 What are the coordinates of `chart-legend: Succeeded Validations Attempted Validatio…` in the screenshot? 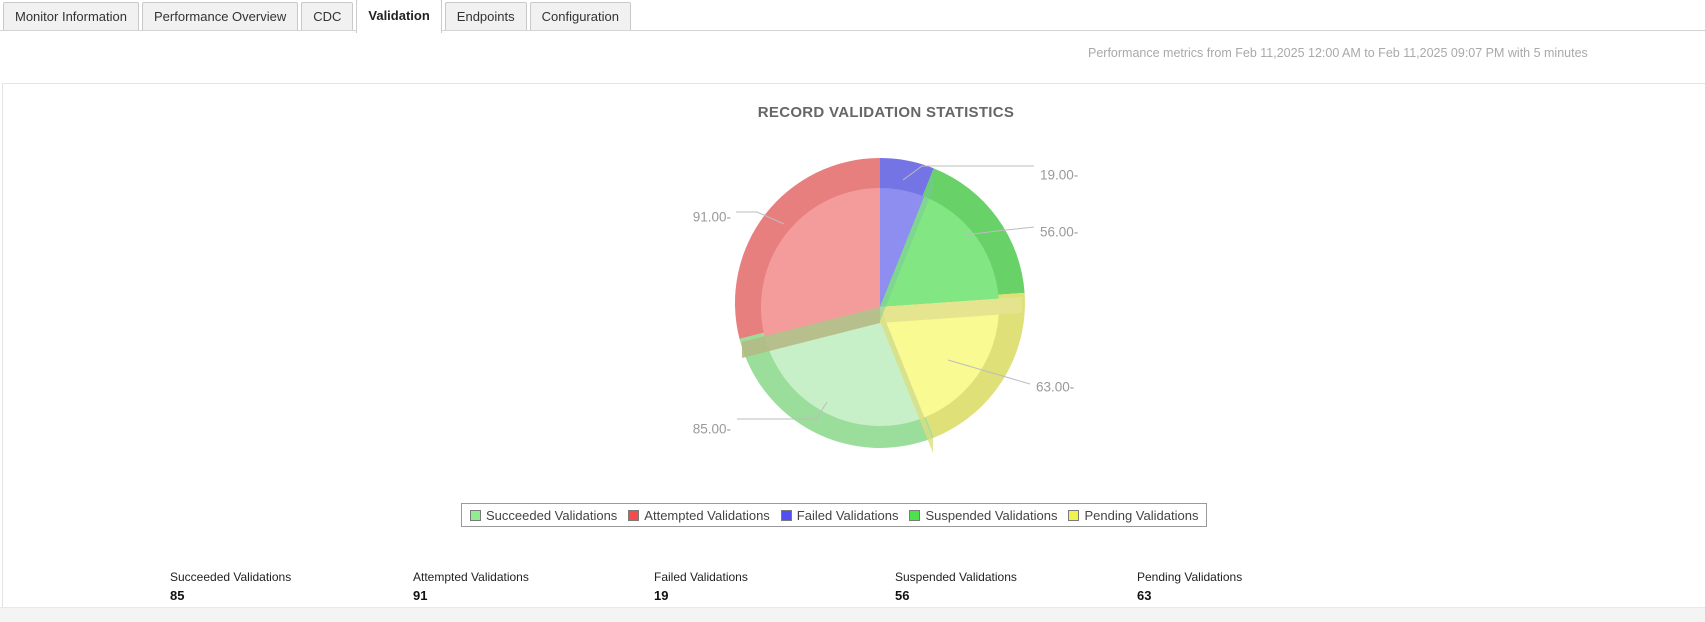 It's located at (834, 515).